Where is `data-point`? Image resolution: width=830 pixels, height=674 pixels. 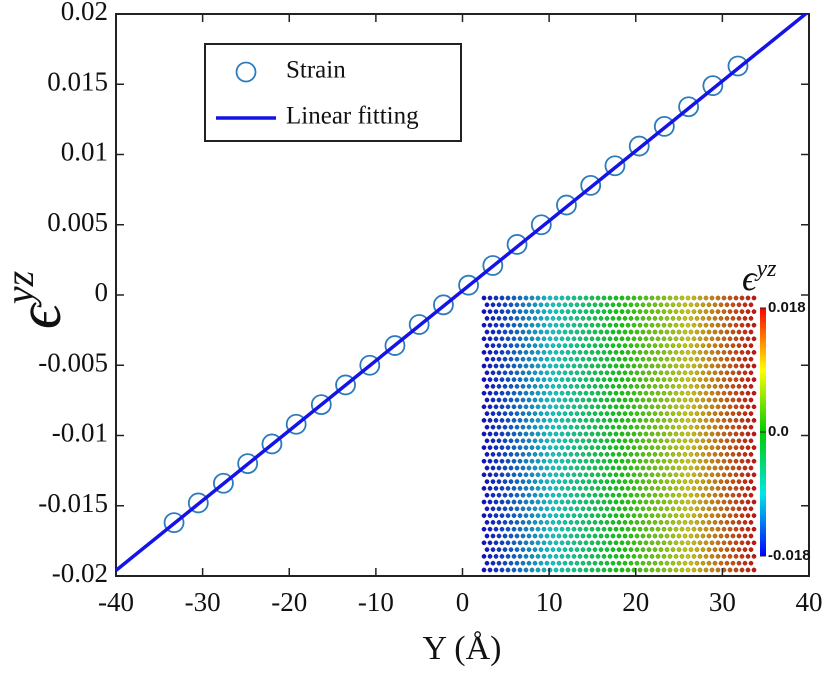 data-point is located at coordinates (419, 324).